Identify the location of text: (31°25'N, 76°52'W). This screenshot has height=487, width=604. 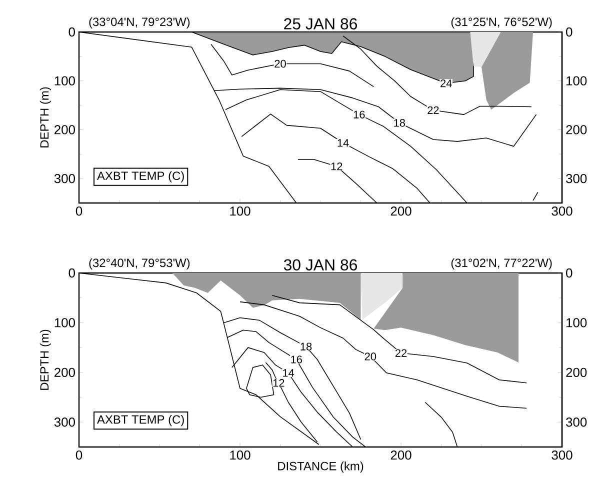
(501, 22).